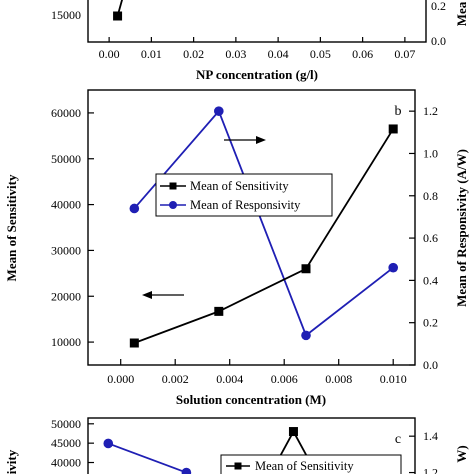 The width and height of the screenshot is (474, 474). What do you see at coordinates (461, 453) in the screenshot?
I see `panel-c-right-ylabel-fragment: W)` at bounding box center [461, 453].